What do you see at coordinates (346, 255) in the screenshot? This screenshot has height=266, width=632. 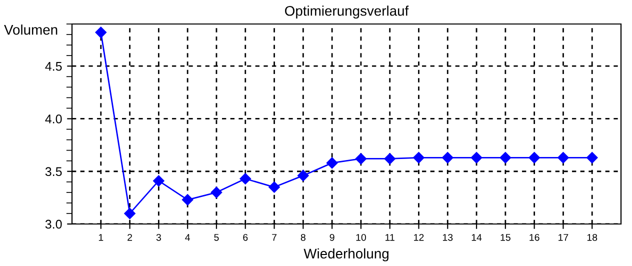 I see `x-axis-title: Wiederholung` at bounding box center [346, 255].